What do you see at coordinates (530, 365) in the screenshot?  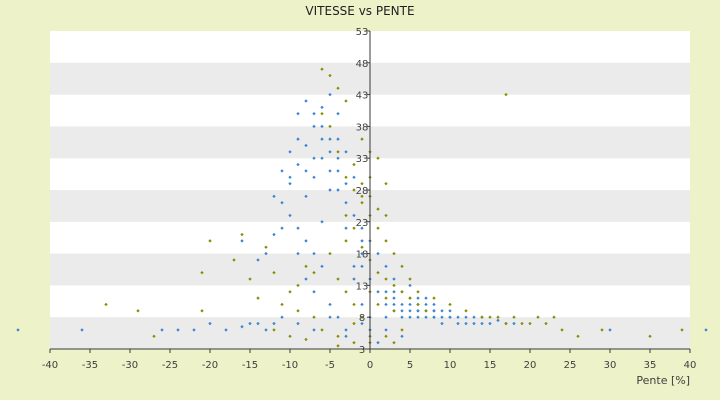 I see `x-tick-label: 20` at bounding box center [530, 365].